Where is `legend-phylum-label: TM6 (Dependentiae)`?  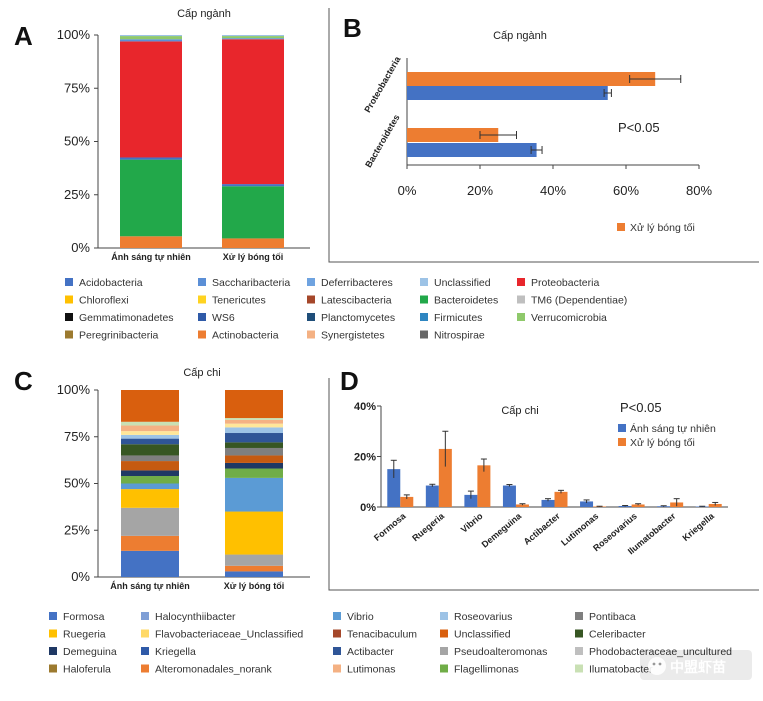
legend-phylum-label: TM6 (Dependentiae) is located at coordinates (579, 301).